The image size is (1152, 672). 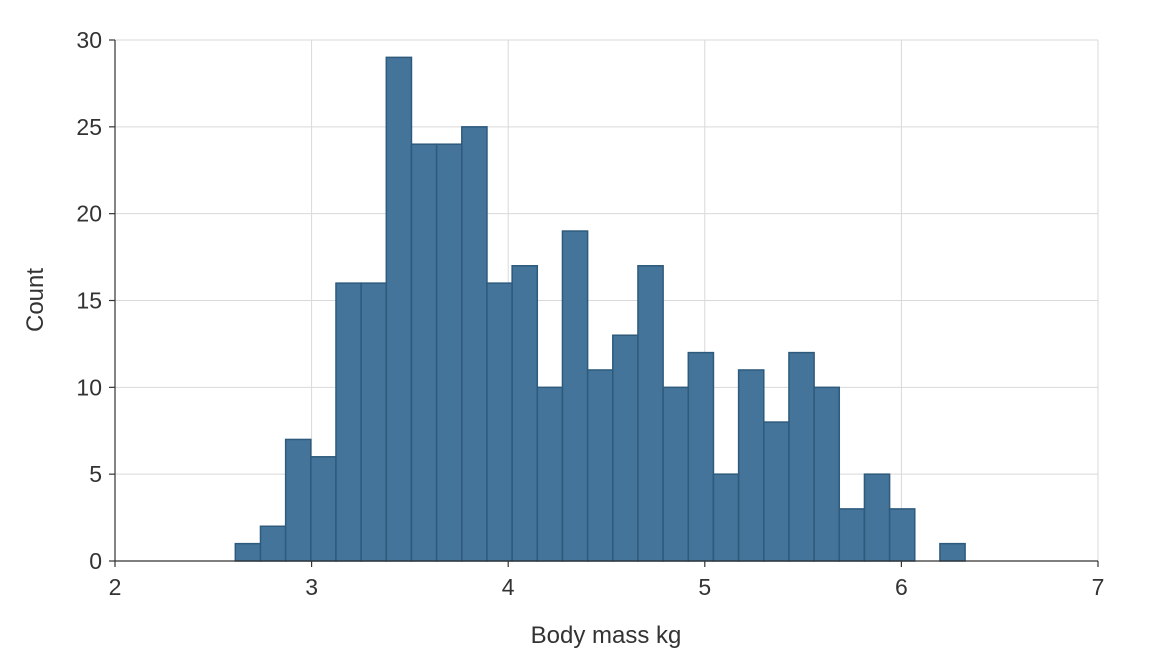 What do you see at coordinates (89, 214) in the screenshot?
I see `y-tick-label: 20` at bounding box center [89, 214].